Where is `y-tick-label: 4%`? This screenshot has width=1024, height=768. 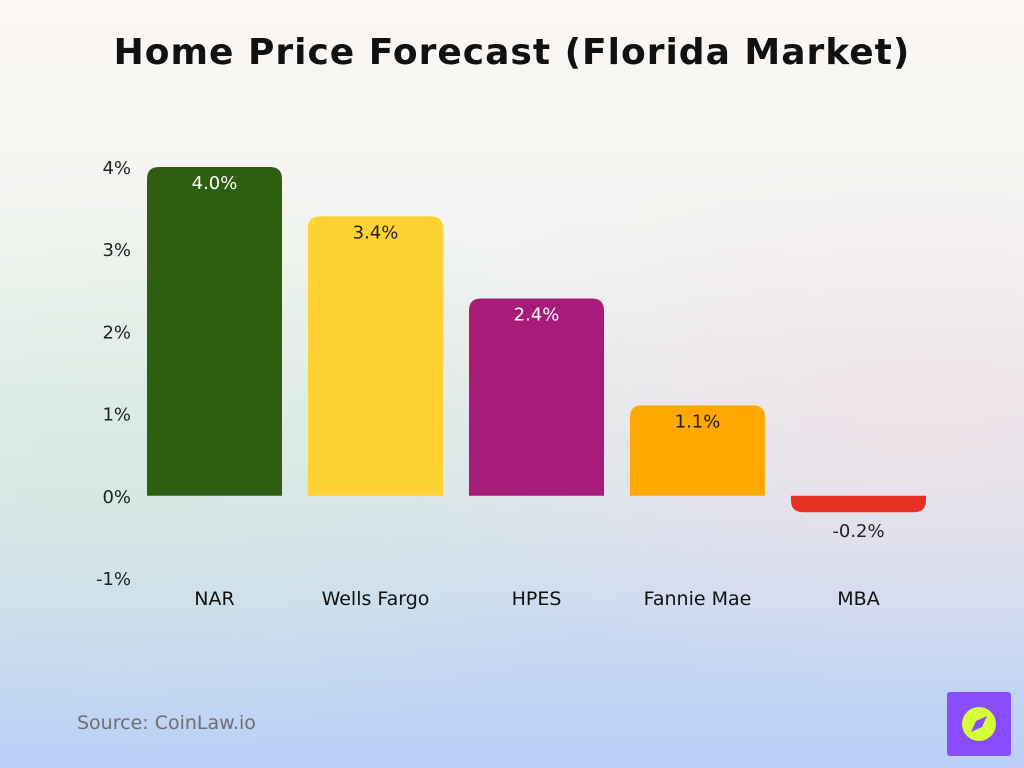
y-tick-label: 4% is located at coordinates (116, 168).